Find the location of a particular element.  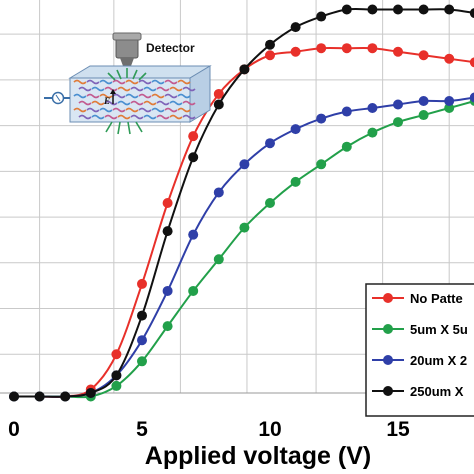

detector-body-icon is located at coordinates (127, 48).